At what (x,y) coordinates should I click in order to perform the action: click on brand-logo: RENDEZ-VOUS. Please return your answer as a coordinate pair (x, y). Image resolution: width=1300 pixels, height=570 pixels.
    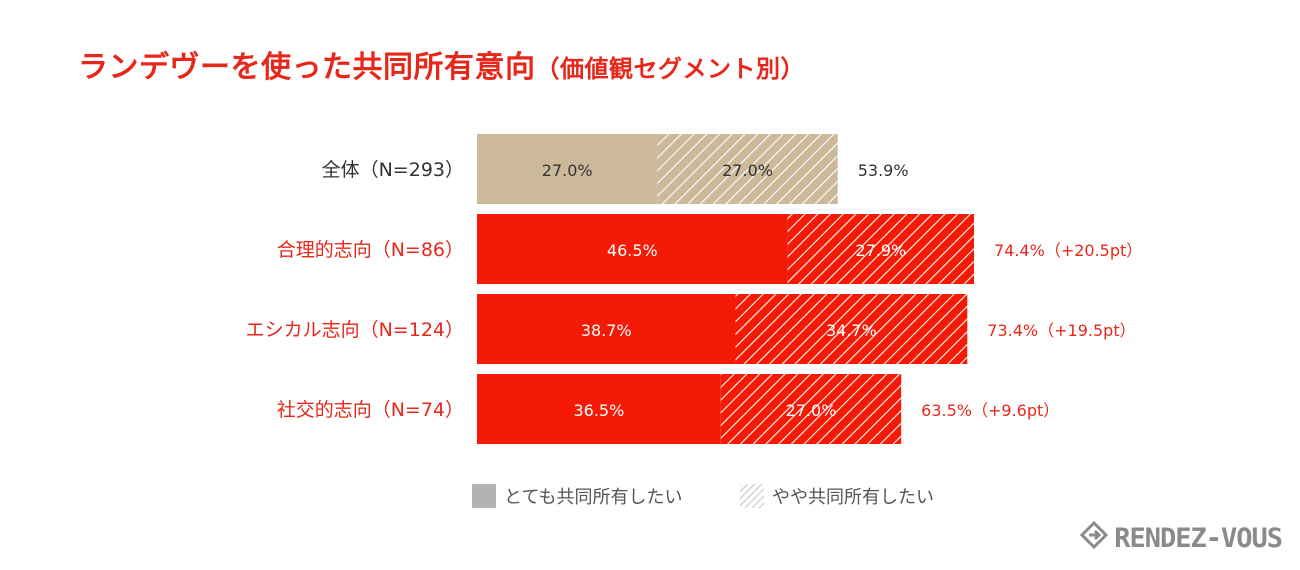
    Looking at the image, I should click on (1181, 538).